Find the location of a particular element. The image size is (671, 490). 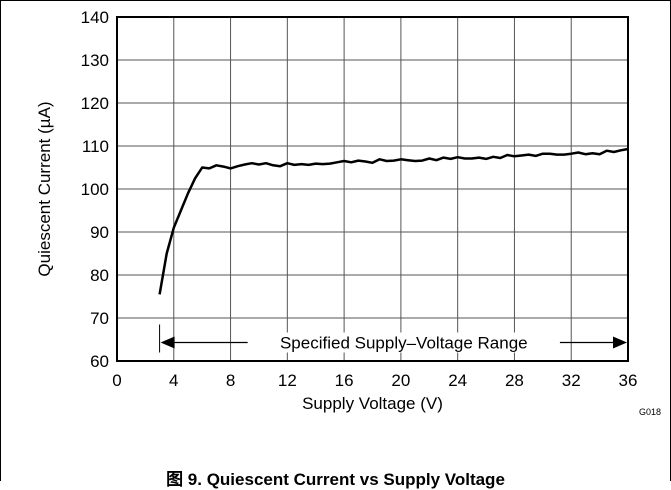

annotation-background is located at coordinates (403, 342).